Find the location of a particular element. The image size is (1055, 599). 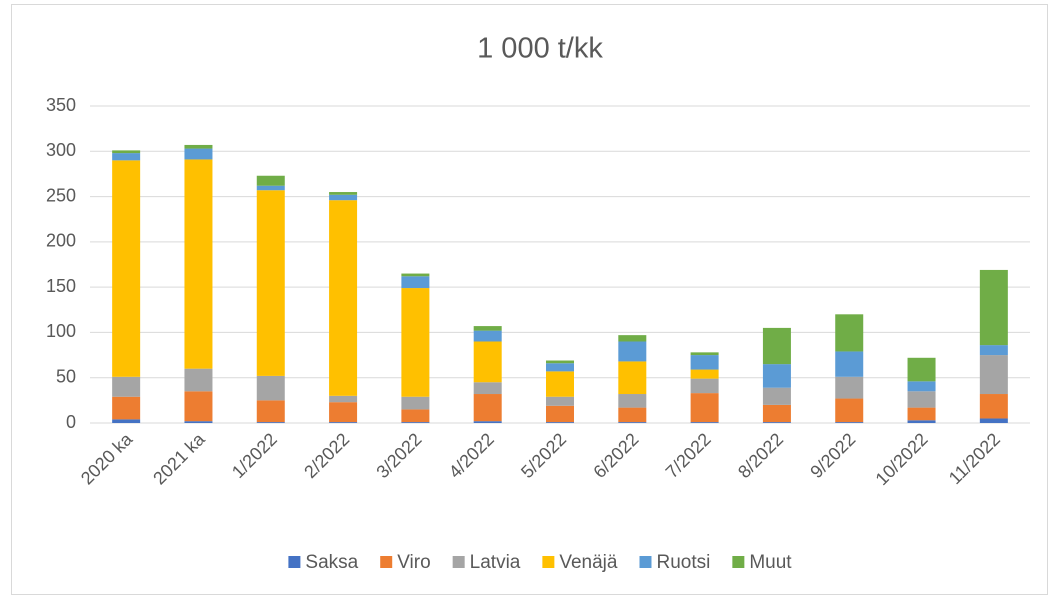

y-tick-label: 100 is located at coordinates (61, 331).